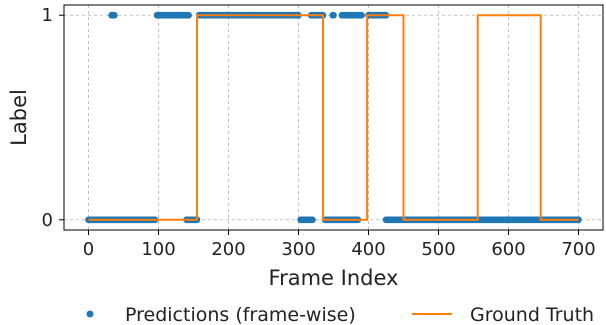 This screenshot has height=325, width=606. I want to click on y-axis-label: Label, so click(19, 117).